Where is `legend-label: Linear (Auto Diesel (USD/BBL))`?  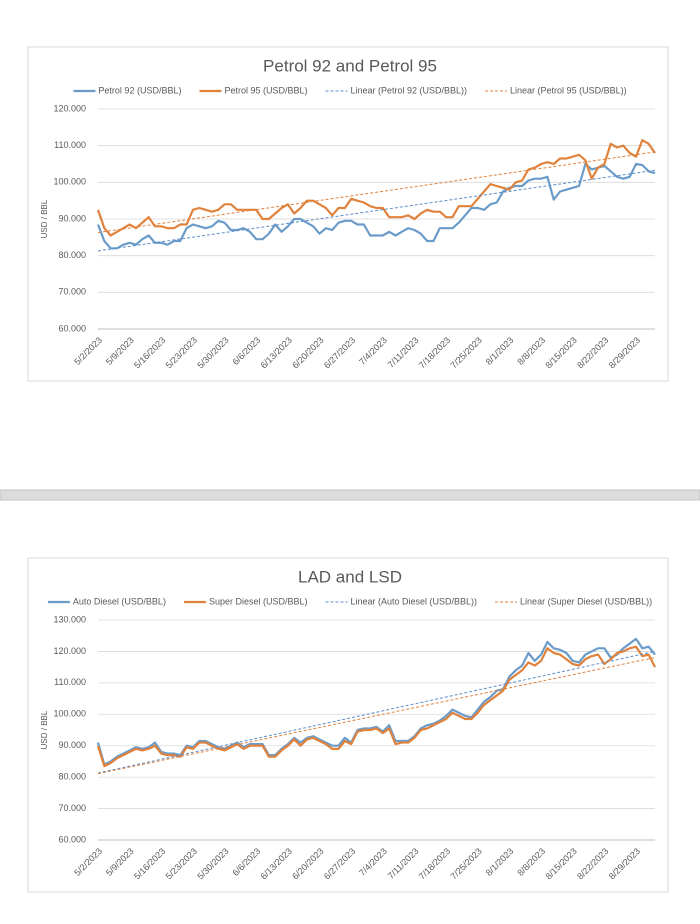 legend-label: Linear (Auto Diesel (USD/BBL)) is located at coordinates (414, 601).